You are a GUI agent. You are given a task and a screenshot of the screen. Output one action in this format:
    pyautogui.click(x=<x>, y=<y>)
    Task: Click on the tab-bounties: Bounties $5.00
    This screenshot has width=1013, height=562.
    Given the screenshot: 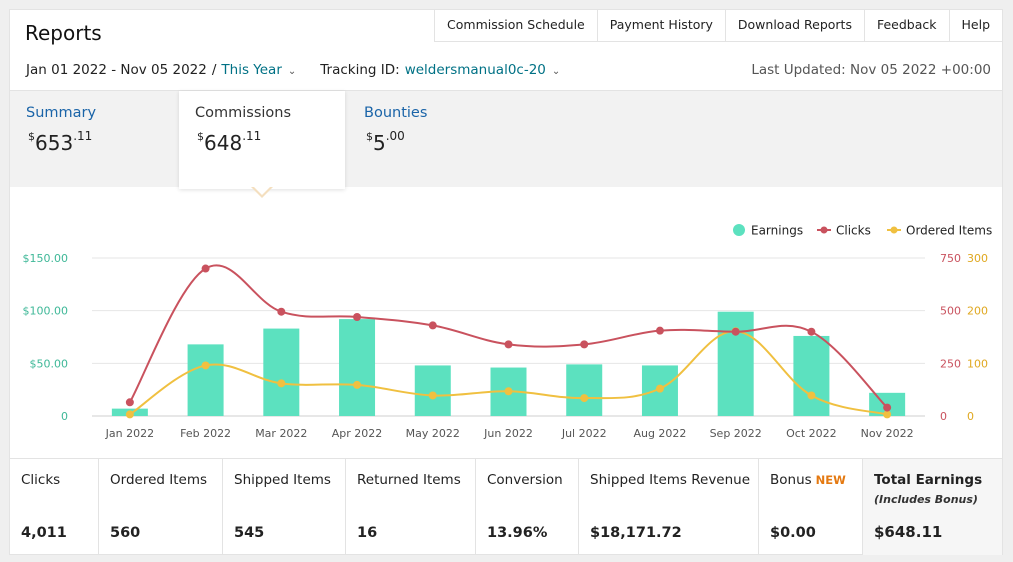 What is the action you would take?
    pyautogui.click(x=439, y=139)
    